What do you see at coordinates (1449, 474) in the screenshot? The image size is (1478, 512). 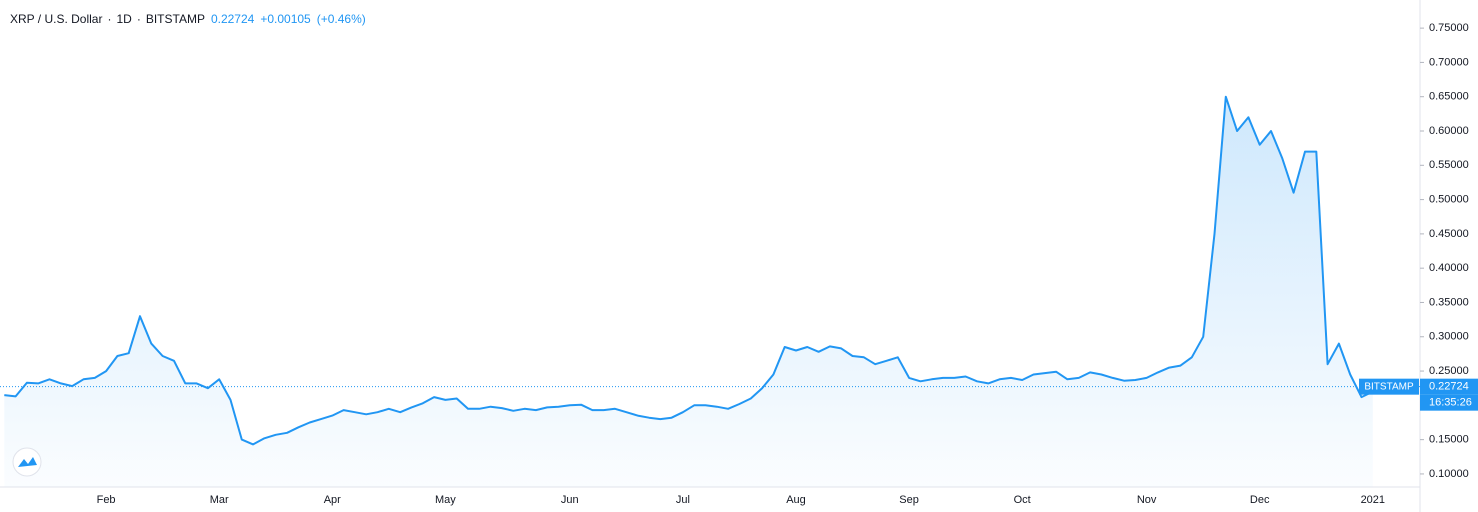 I see `y-tick-label: 0.10000` at bounding box center [1449, 474].